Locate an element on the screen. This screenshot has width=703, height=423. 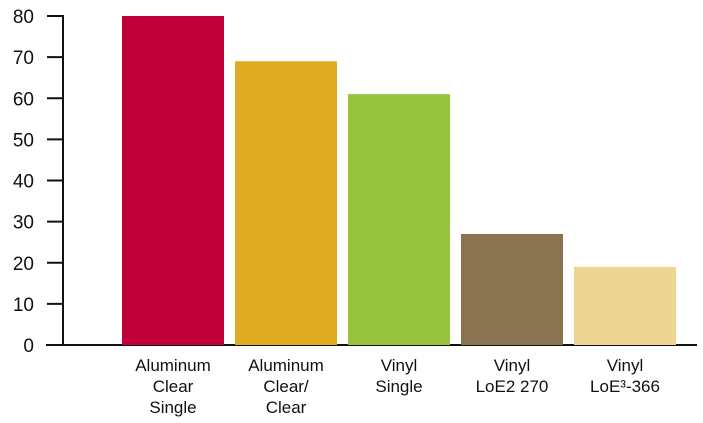
x-category-label: Aluminum Clear/Clear is located at coordinates (286, 386).